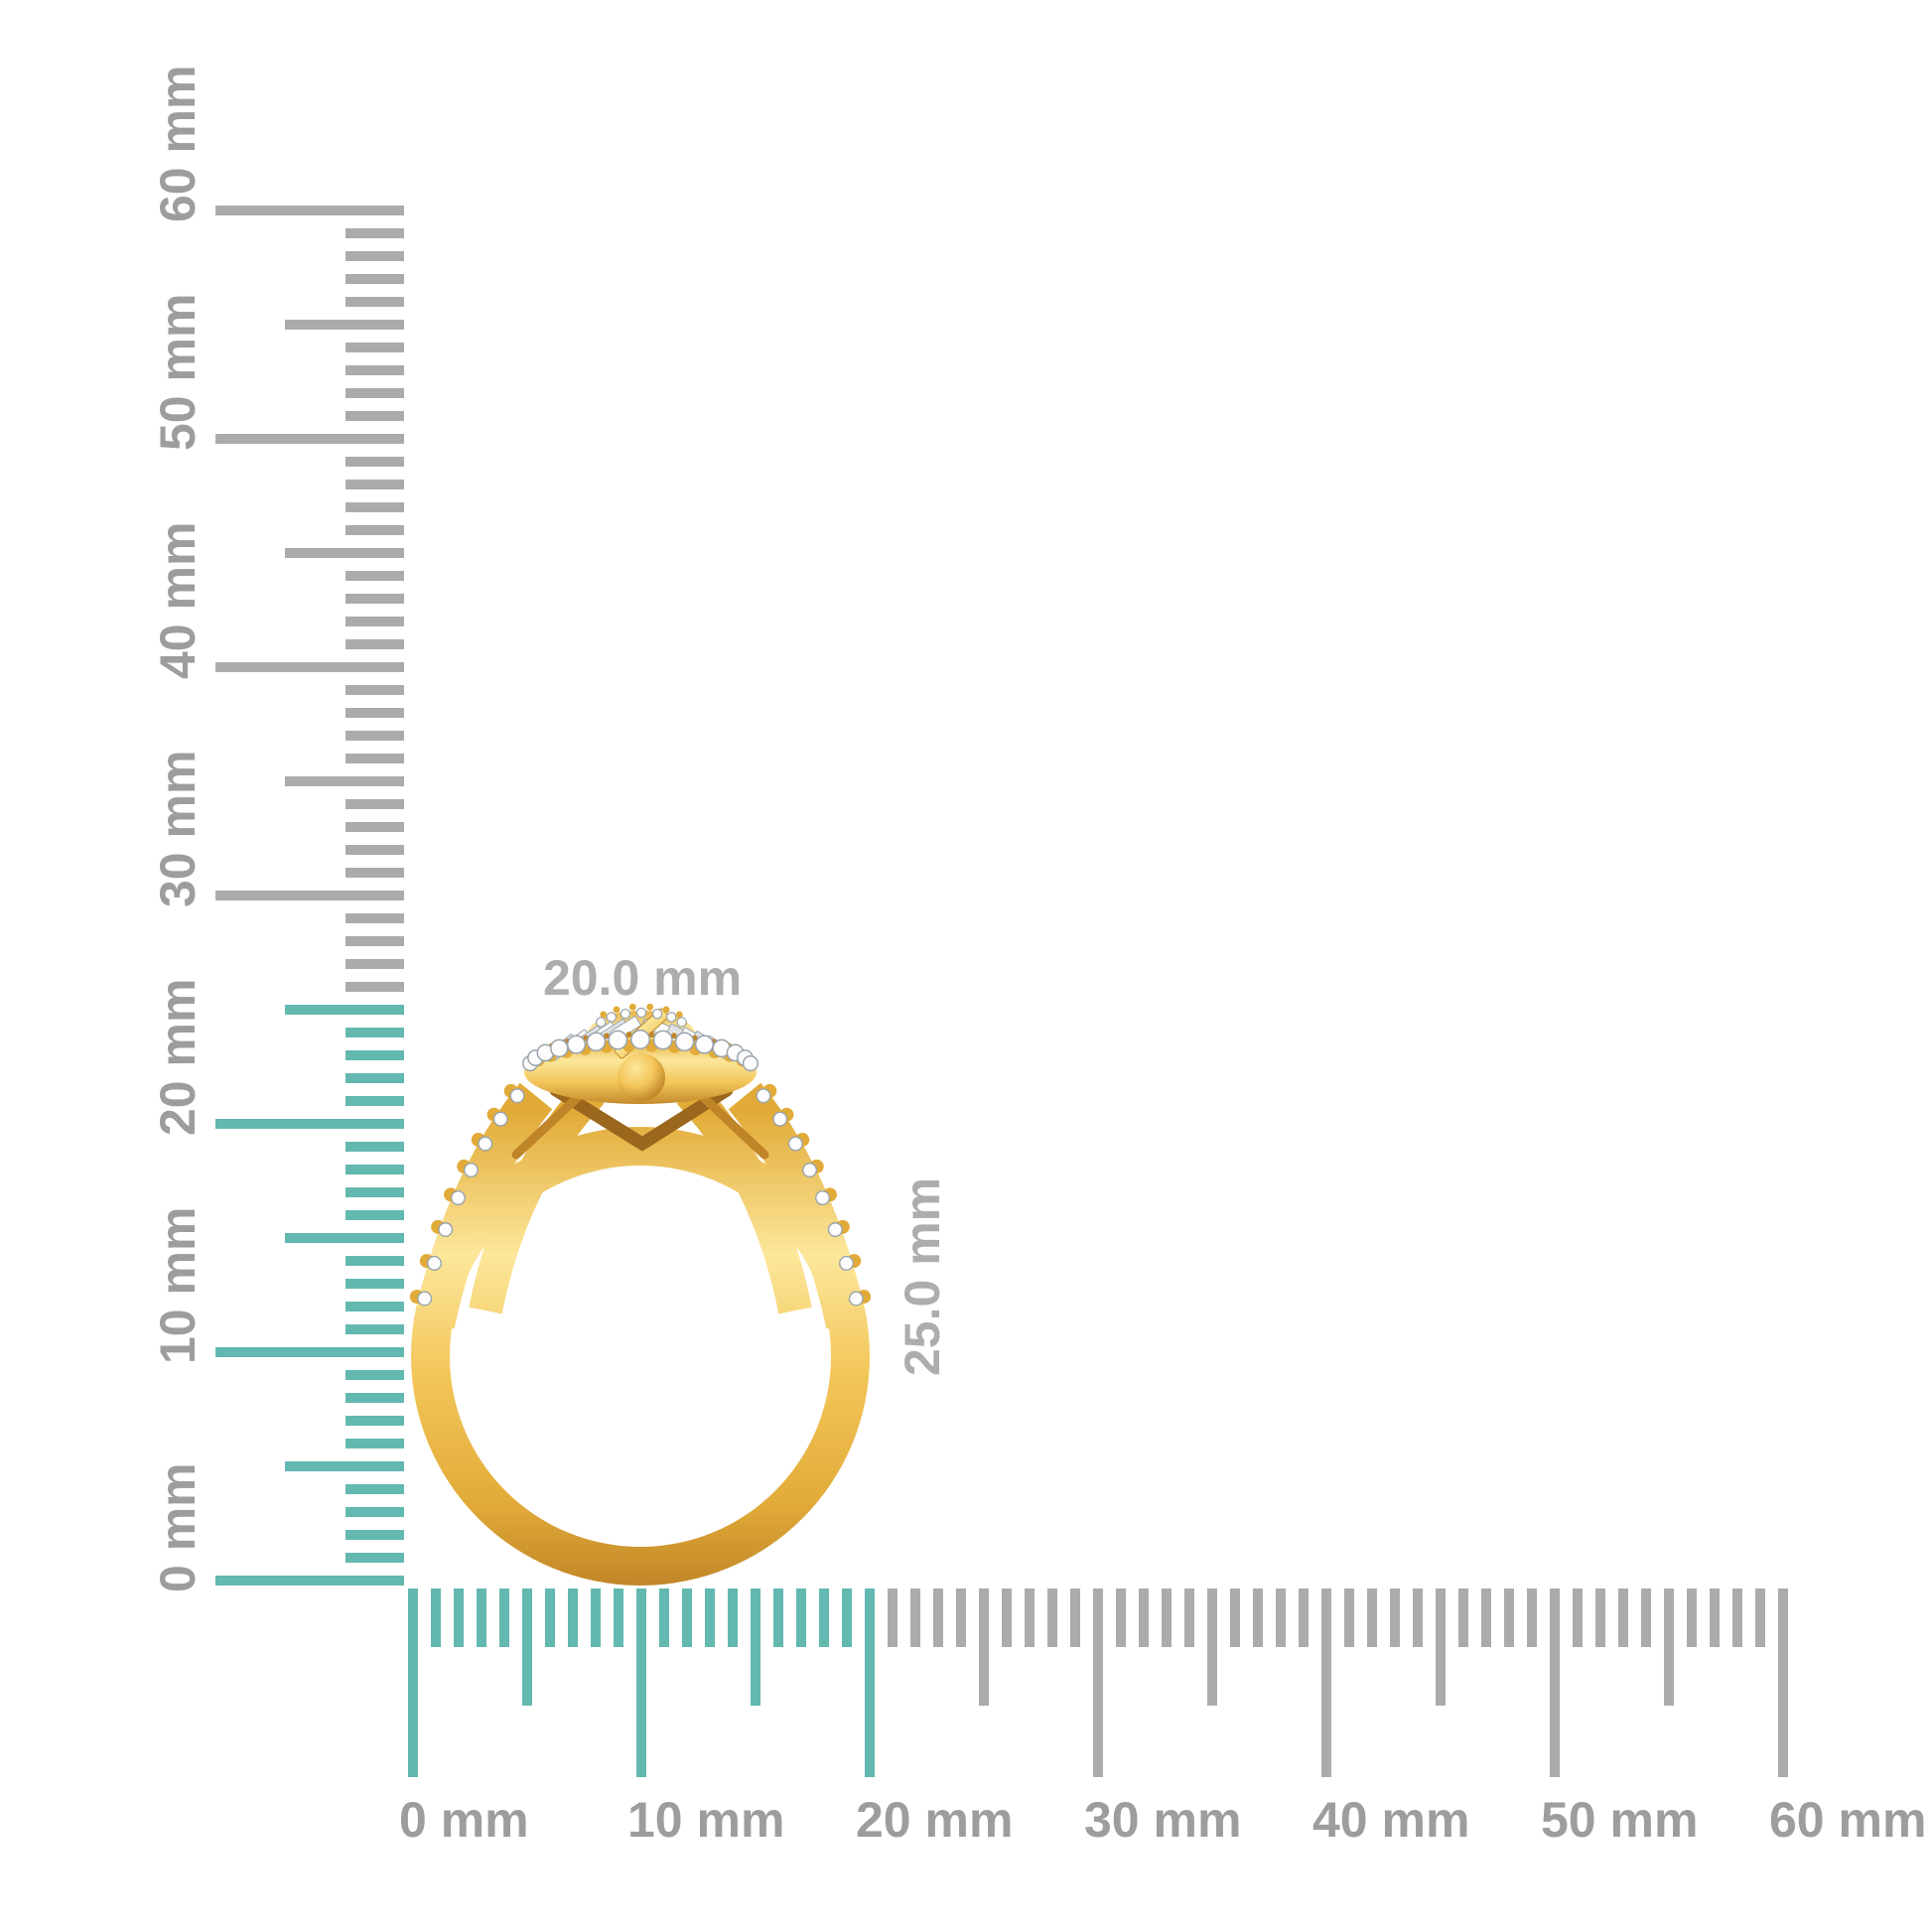 Image resolution: width=1932 pixels, height=1932 pixels. I want to click on vruler-tick-16mm, so click(375, 1215).